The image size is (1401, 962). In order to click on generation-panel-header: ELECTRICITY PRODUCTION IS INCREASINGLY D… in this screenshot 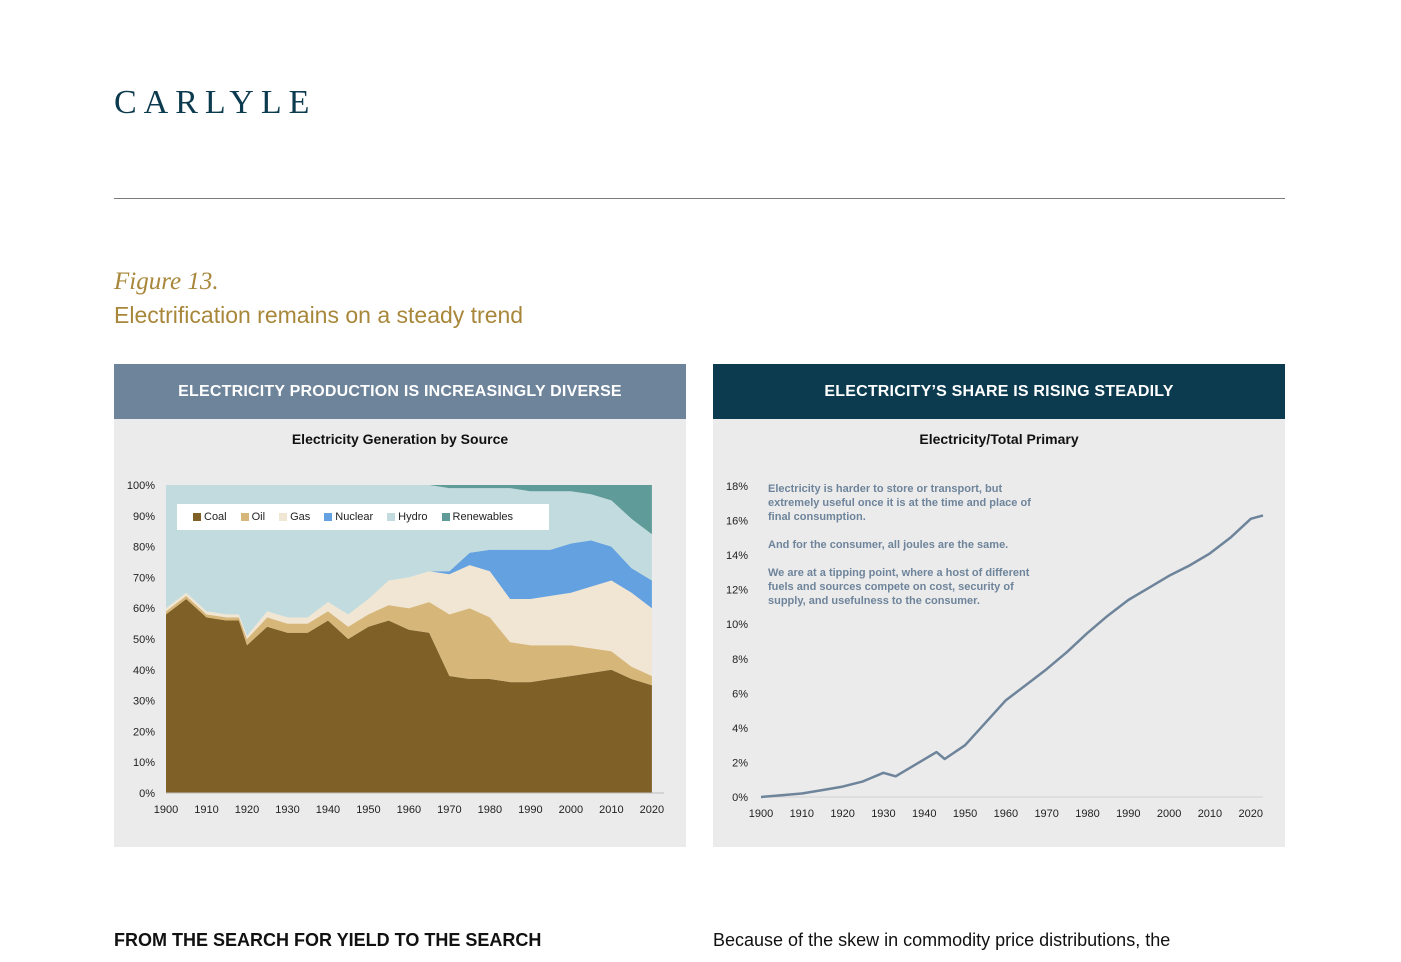, I will do `click(400, 391)`.